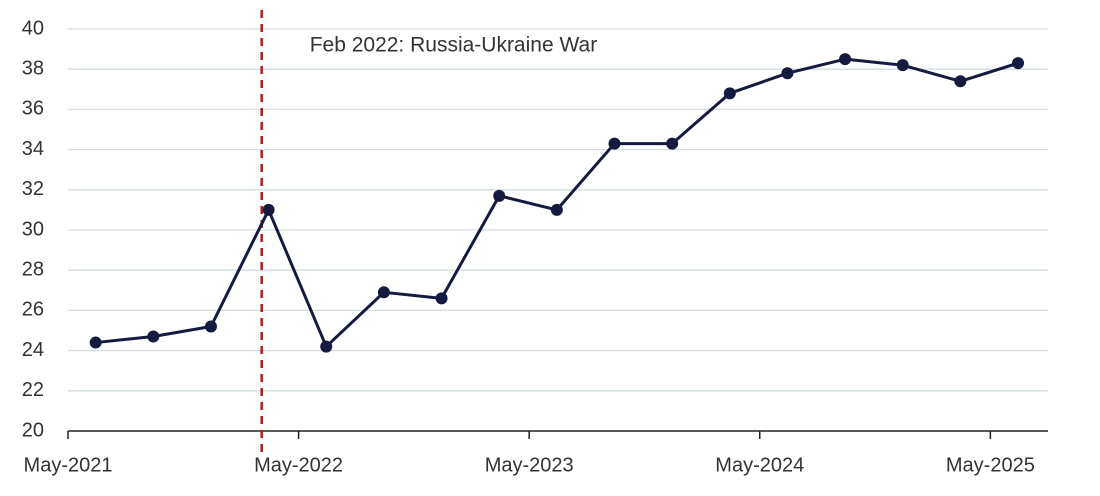  Describe the element at coordinates (33, 269) in the screenshot. I see `y-tick-label: 28` at that location.